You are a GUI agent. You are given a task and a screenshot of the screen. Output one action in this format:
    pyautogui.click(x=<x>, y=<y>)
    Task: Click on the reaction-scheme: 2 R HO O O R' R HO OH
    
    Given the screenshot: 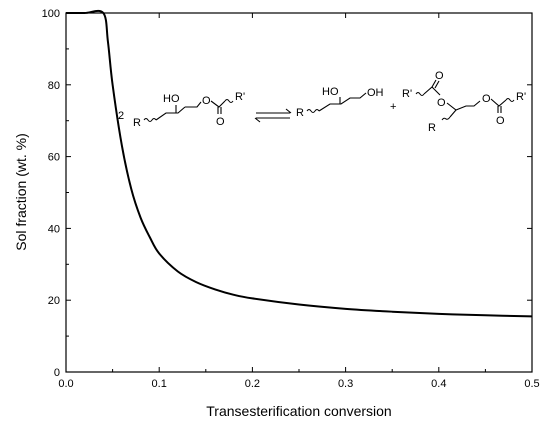 What is the action you would take?
    pyautogui.click(x=322, y=102)
    